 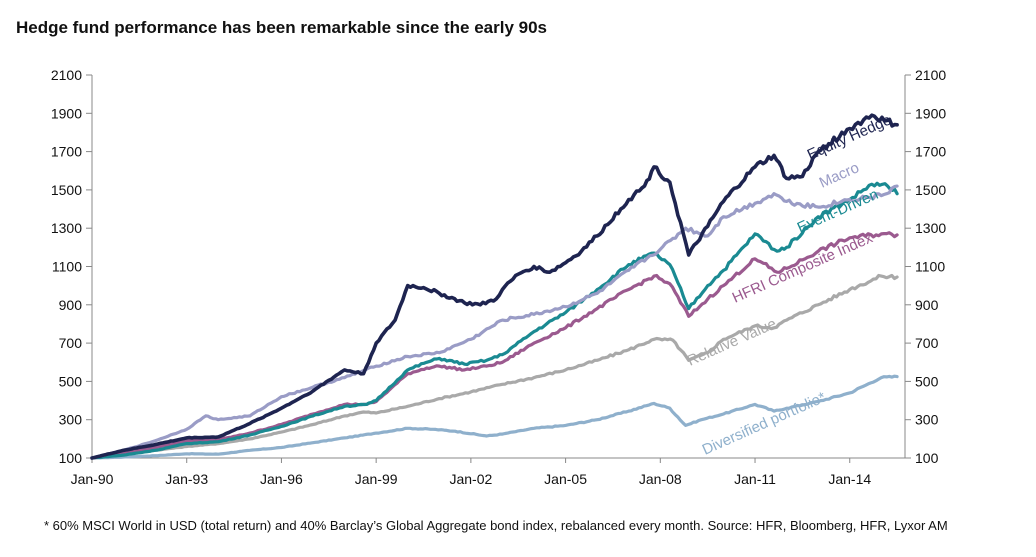 What do you see at coordinates (186, 479) in the screenshot?
I see `x-tick-label: Jan-93` at bounding box center [186, 479].